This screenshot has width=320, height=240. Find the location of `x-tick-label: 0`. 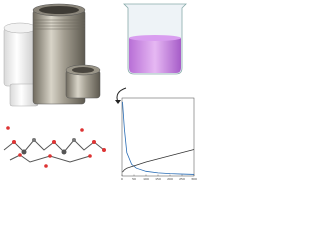

x-tick-label: 0 is located at coordinates (122, 179).